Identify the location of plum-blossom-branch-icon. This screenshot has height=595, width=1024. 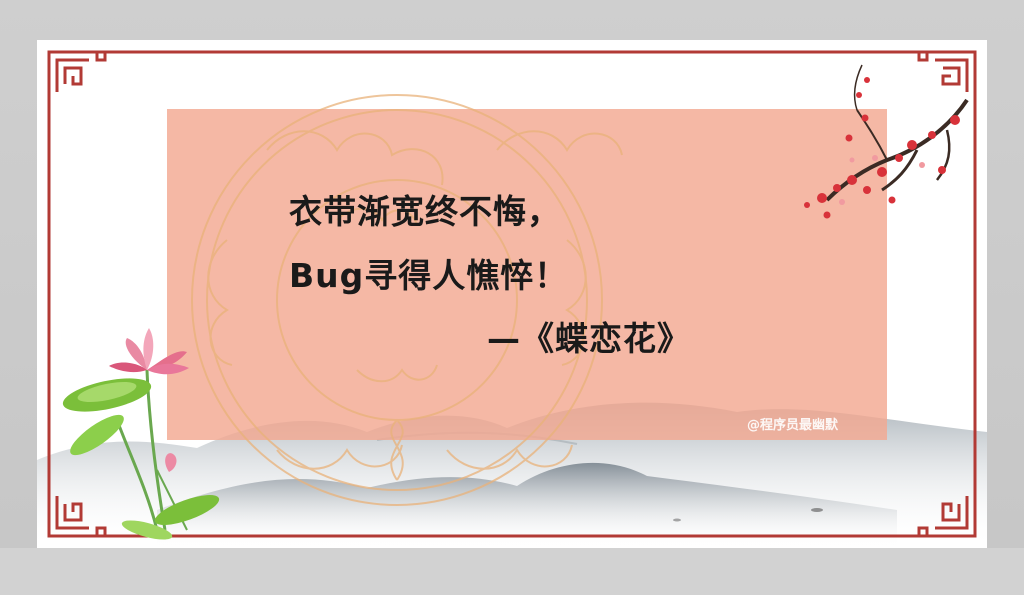
(886, 141).